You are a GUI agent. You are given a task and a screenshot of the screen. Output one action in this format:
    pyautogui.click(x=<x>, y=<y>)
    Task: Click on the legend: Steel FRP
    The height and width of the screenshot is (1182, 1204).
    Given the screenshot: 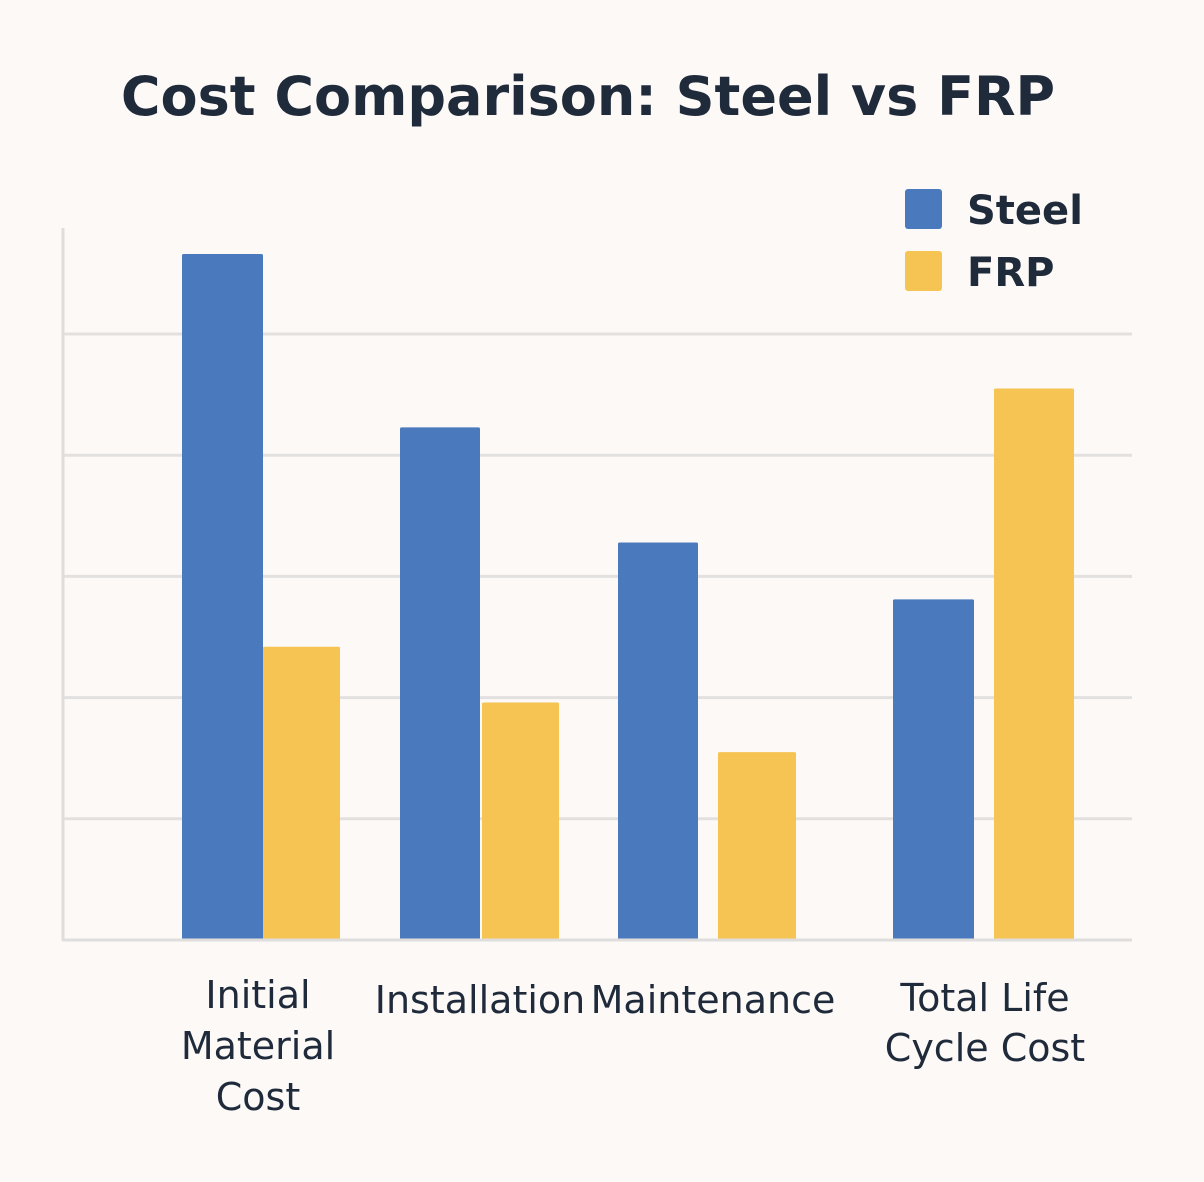 What is the action you would take?
    pyautogui.click(x=994, y=242)
    